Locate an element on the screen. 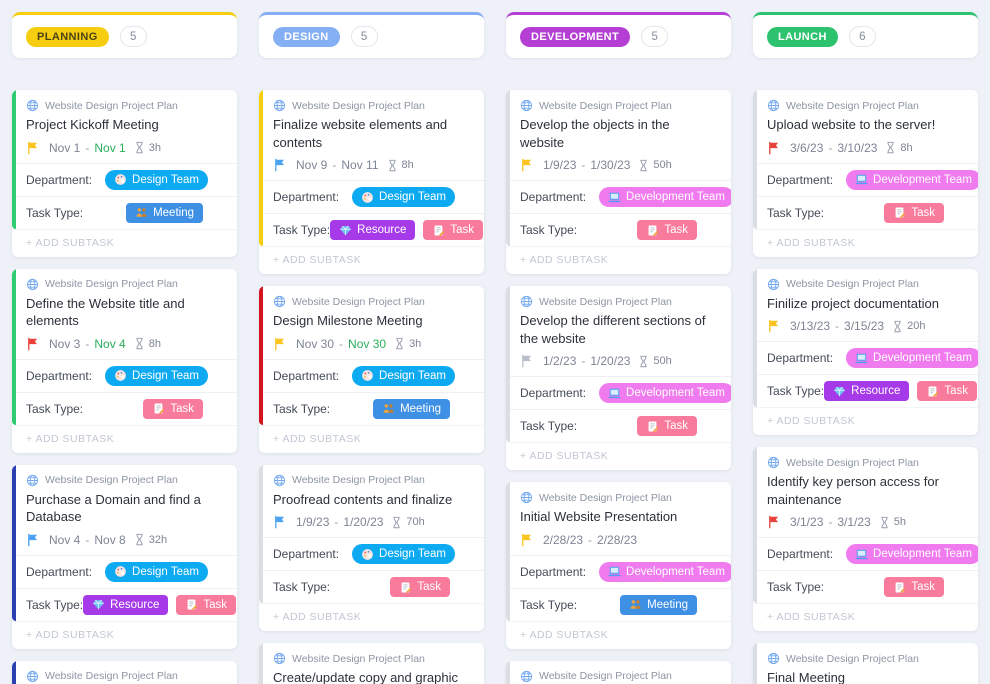 The width and height of the screenshot is (990, 684). column-header: PLANNING 5 is located at coordinates (124, 35).